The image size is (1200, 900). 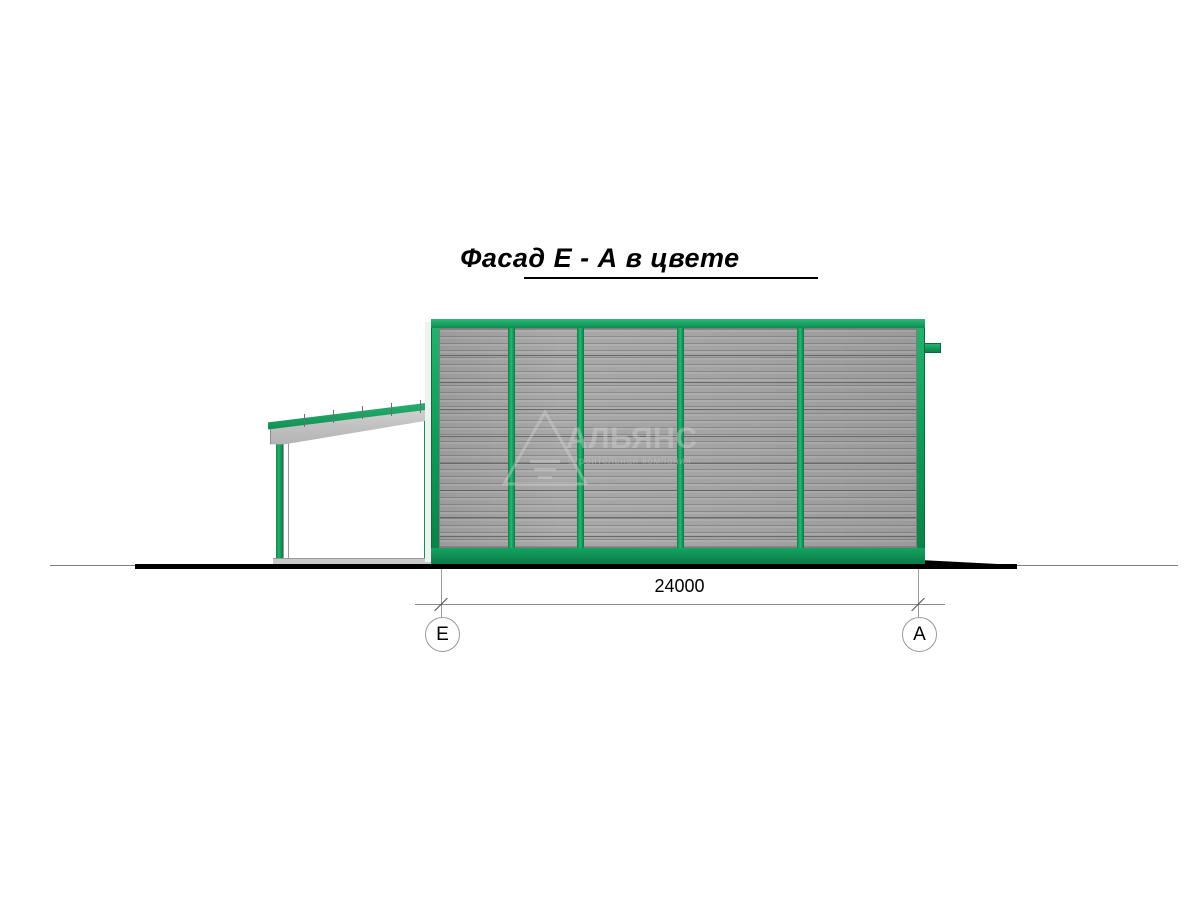 I want to click on extension-line-right, so click(x=918, y=593).